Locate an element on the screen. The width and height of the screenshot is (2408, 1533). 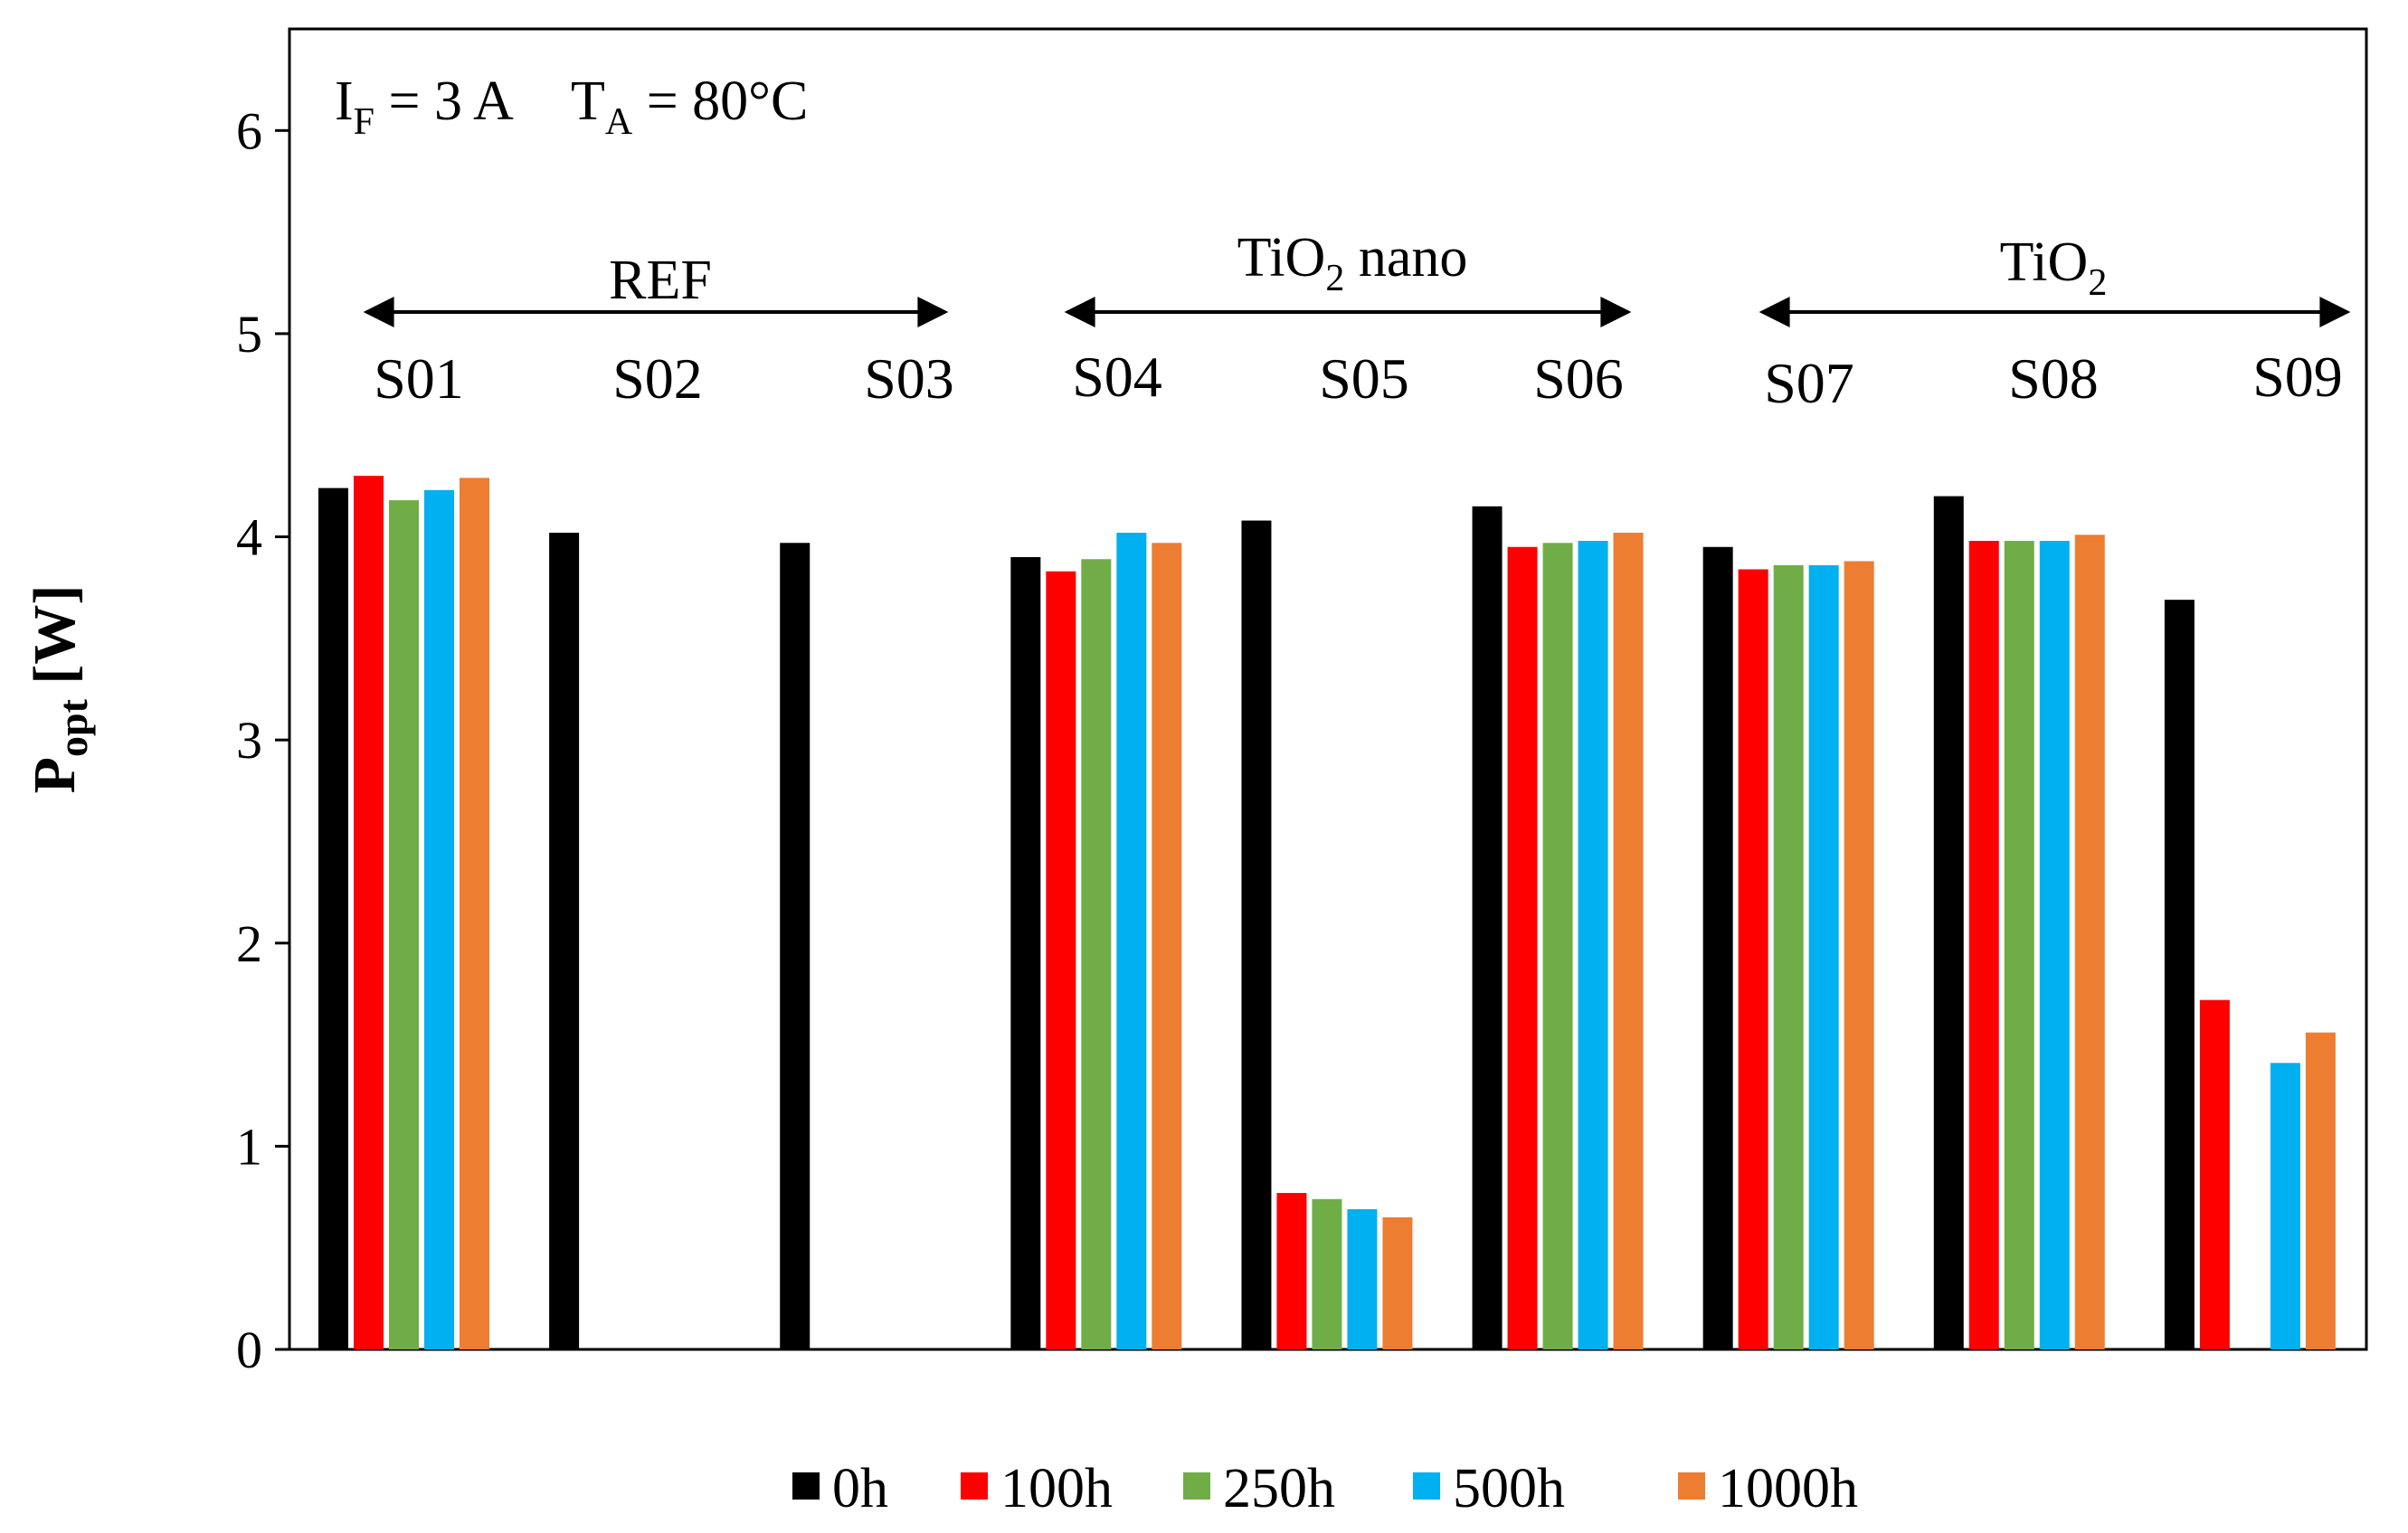
y-axis-title-sub: opt is located at coordinates (73, 728).